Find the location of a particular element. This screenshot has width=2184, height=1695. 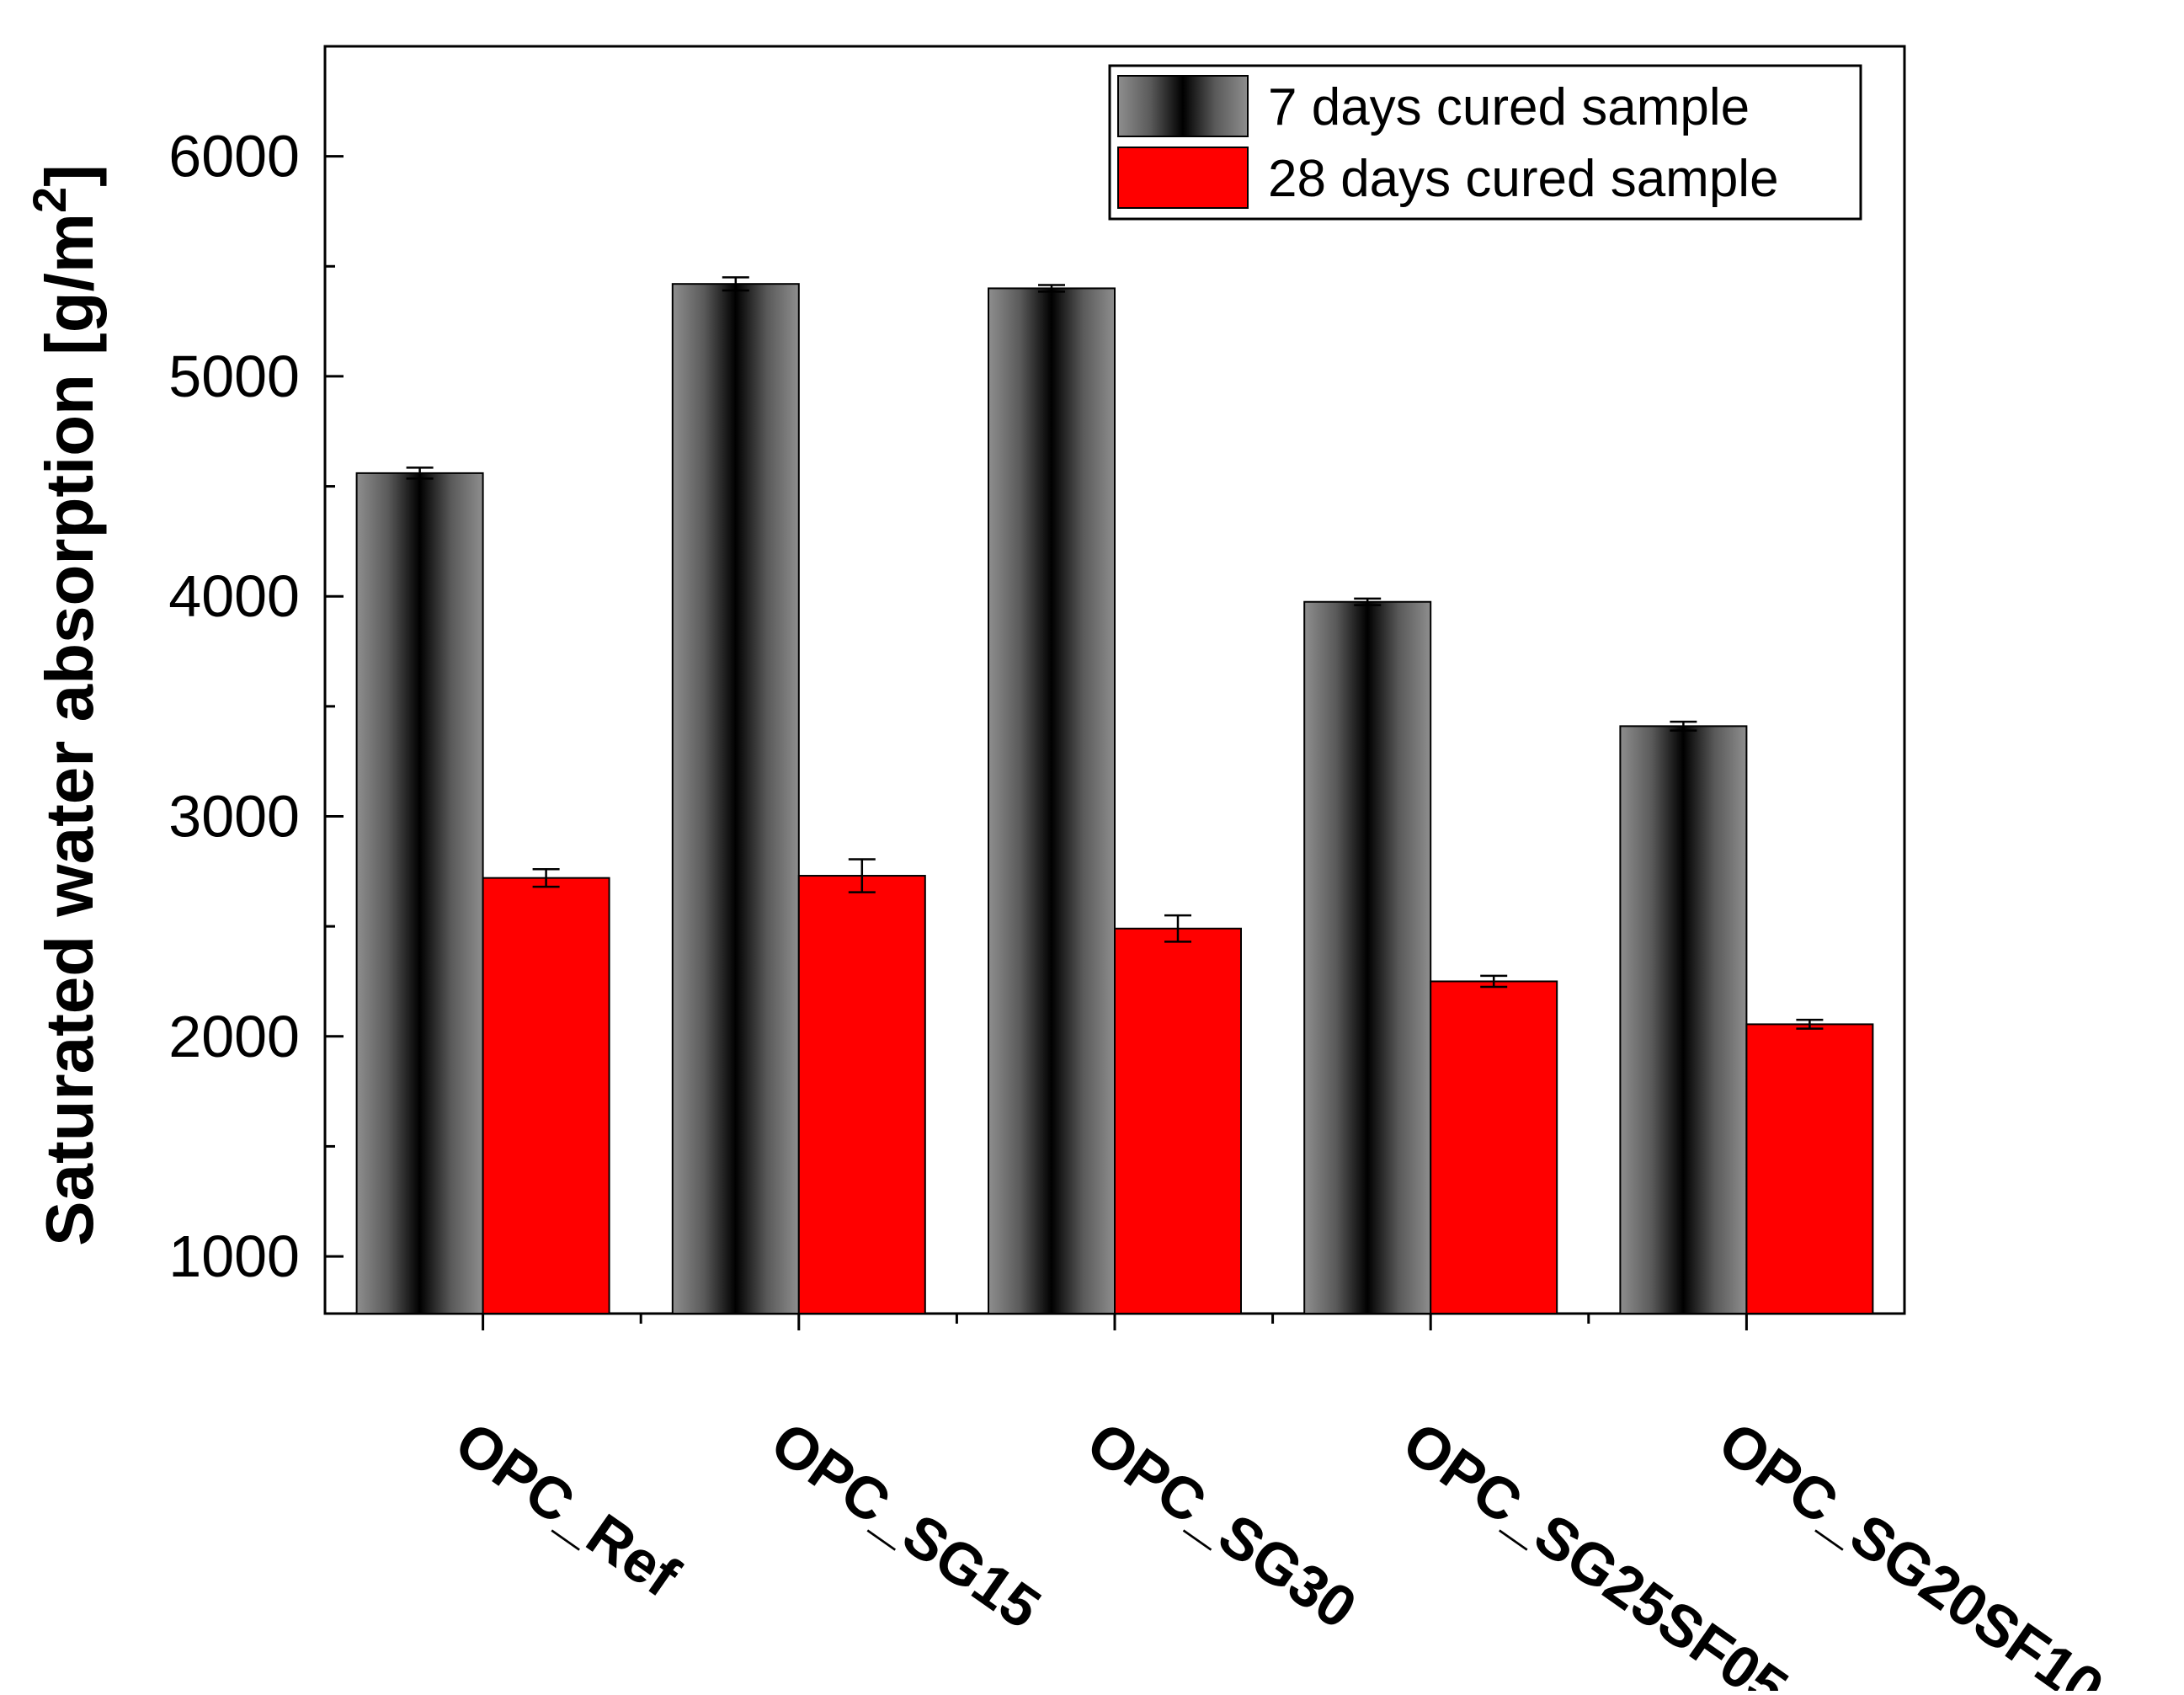

y-tick-label: 6000 is located at coordinates (234, 156).